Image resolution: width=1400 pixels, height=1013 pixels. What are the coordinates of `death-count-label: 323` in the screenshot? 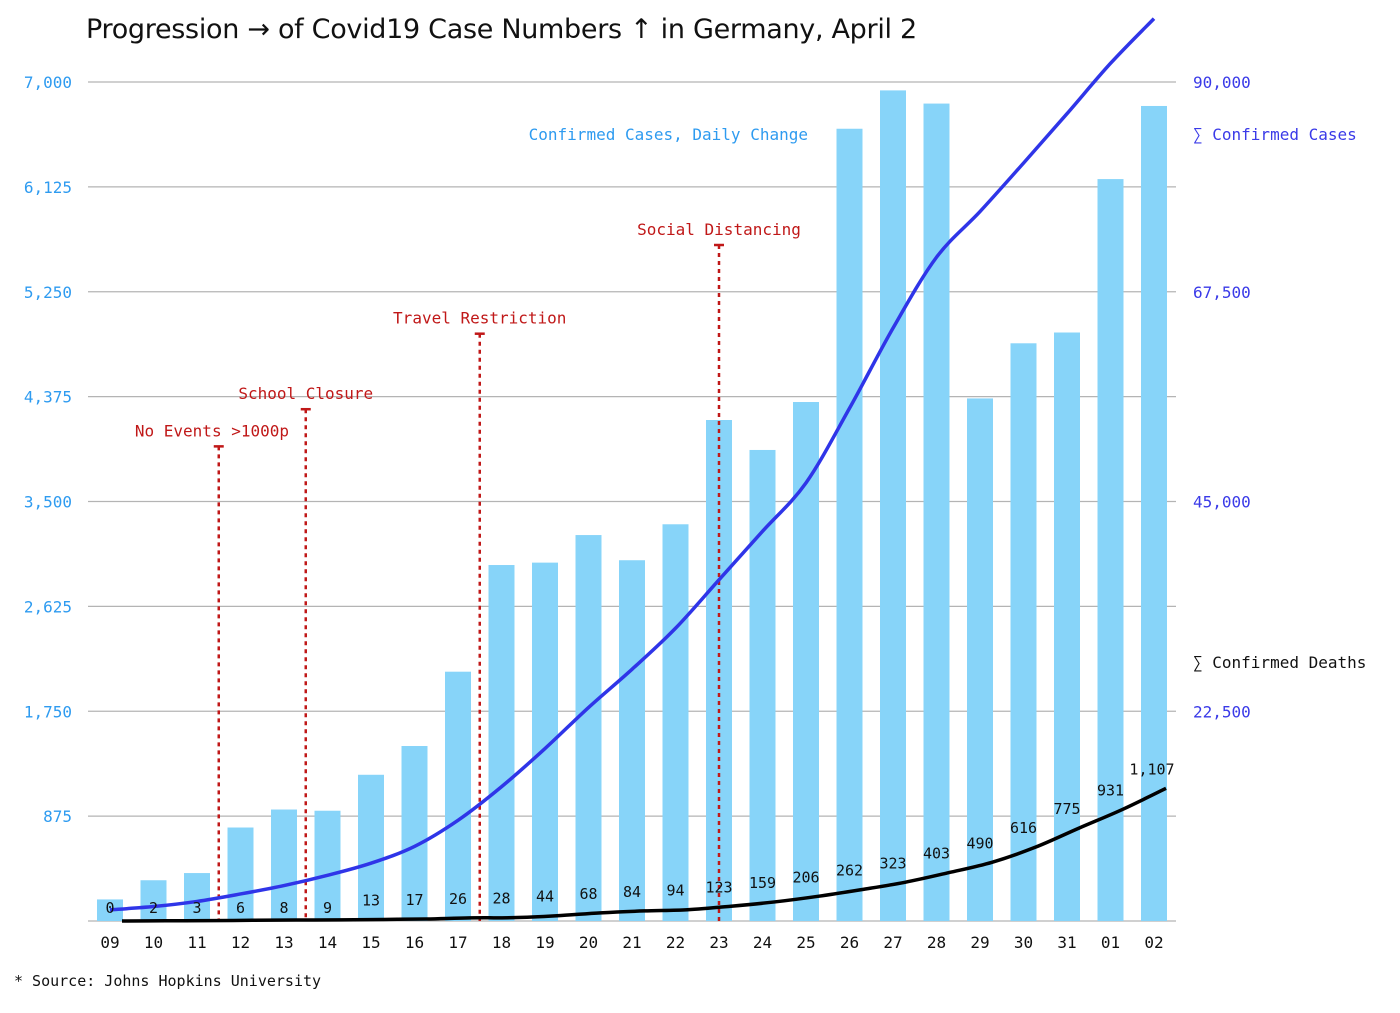 It's located at (892, 863).